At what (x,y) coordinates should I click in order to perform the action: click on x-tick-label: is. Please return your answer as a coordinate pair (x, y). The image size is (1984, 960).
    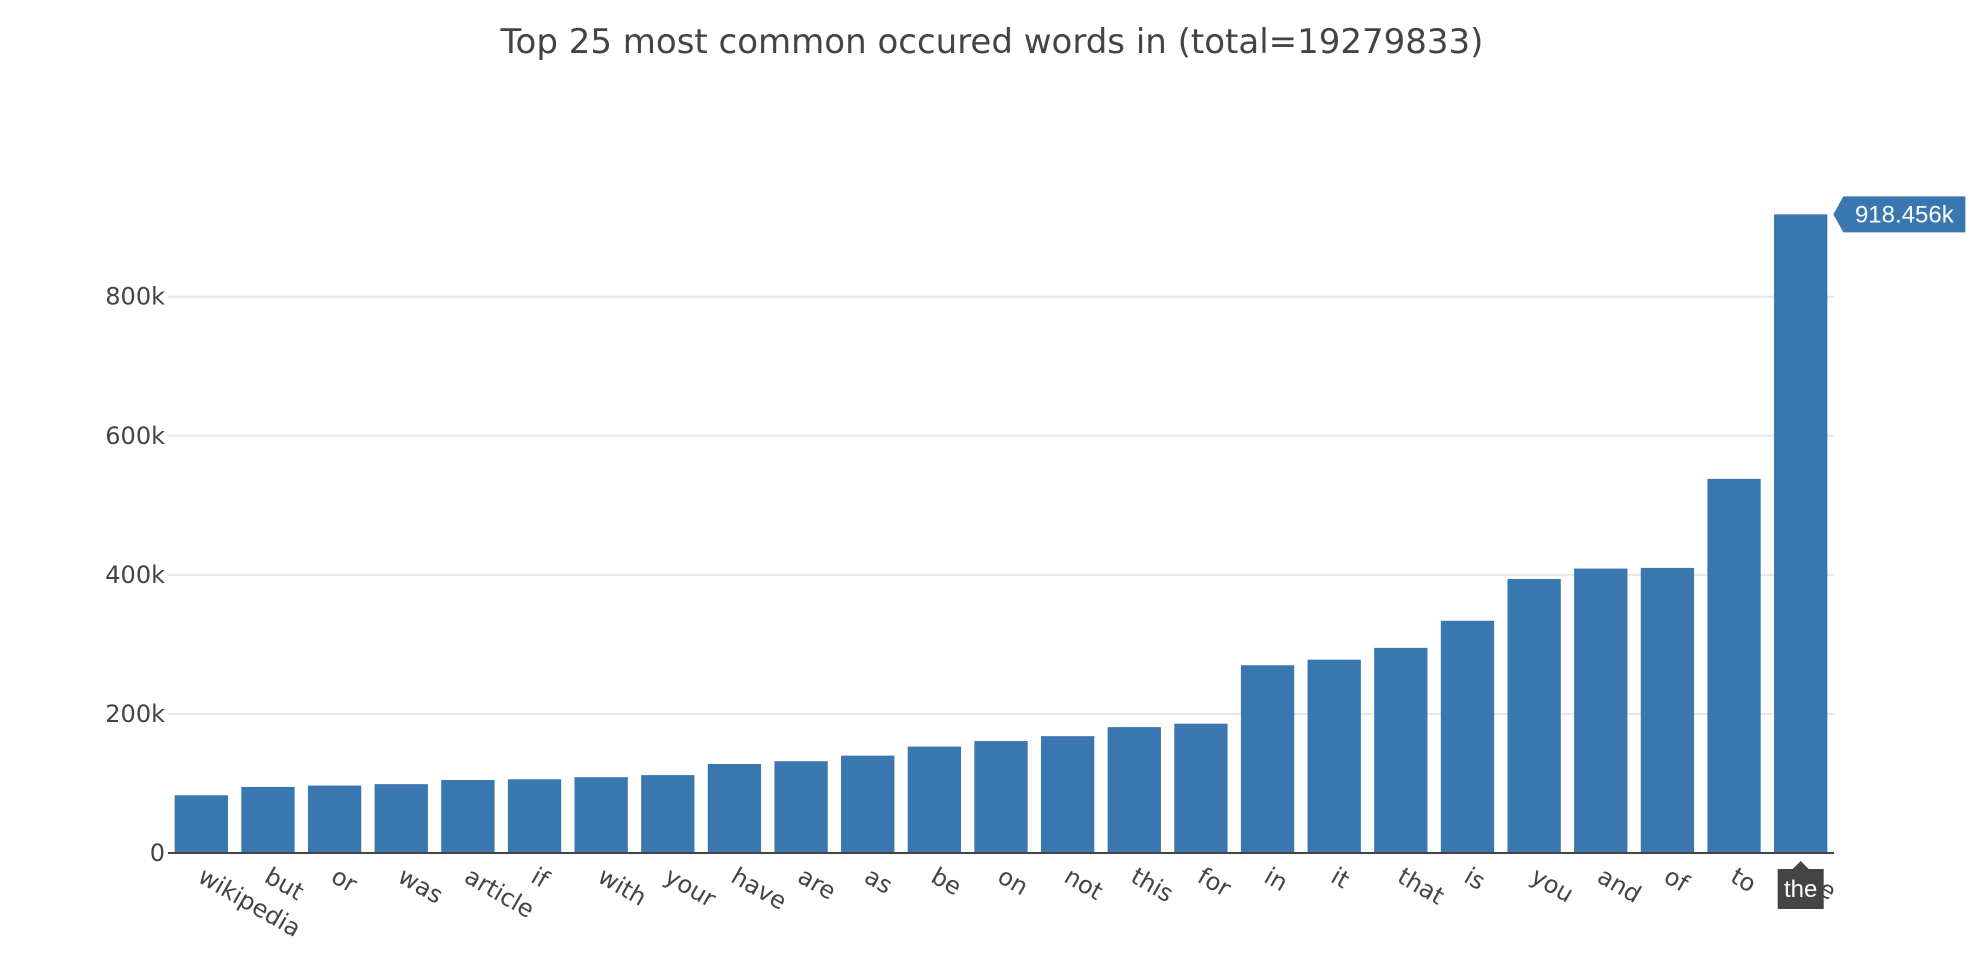
    Looking at the image, I should click on (1474, 879).